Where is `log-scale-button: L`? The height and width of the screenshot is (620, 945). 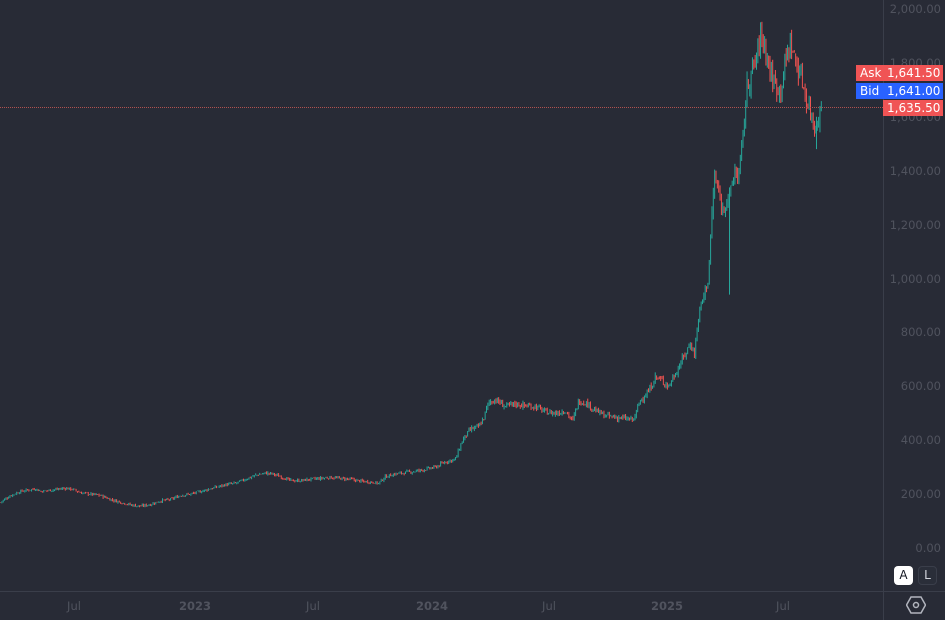
log-scale-button: L is located at coordinates (927, 575).